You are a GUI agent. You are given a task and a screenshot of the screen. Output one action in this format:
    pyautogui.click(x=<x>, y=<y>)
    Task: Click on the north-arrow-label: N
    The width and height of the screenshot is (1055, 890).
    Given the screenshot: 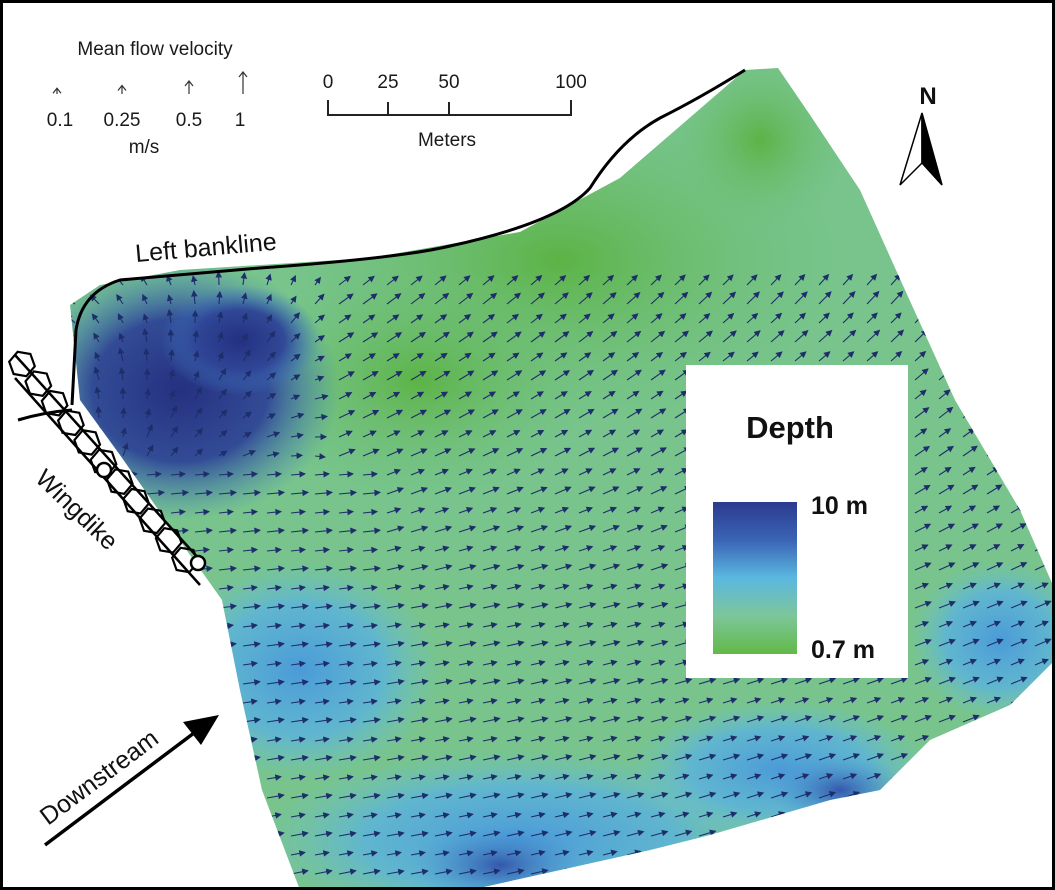 What is the action you would take?
    pyautogui.click(x=927, y=96)
    